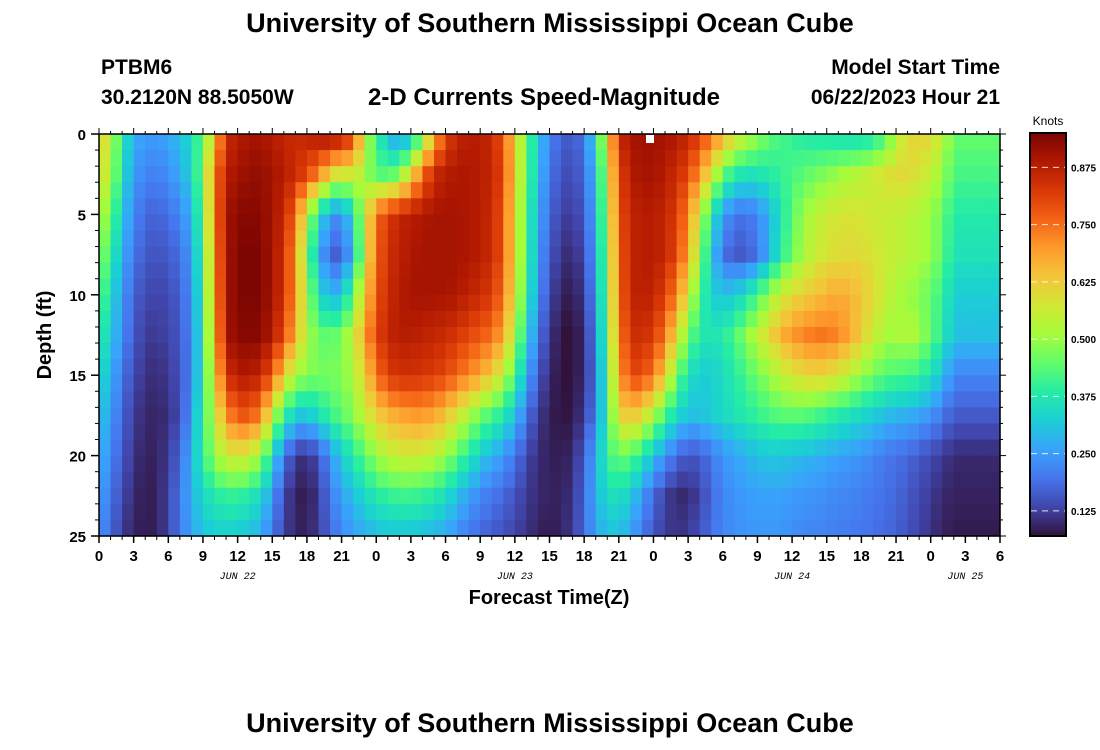  What do you see at coordinates (792, 577) in the screenshot?
I see `date-label: JUN 24` at bounding box center [792, 577].